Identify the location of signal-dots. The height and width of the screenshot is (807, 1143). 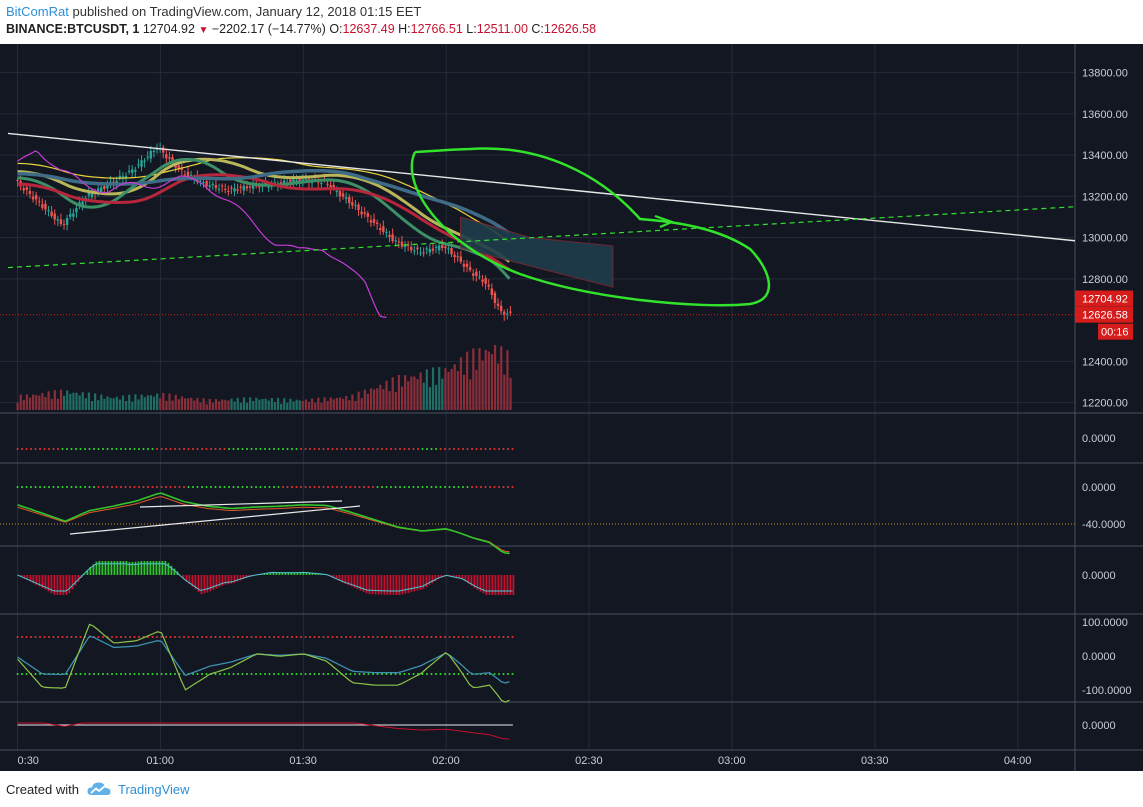
(265, 561).